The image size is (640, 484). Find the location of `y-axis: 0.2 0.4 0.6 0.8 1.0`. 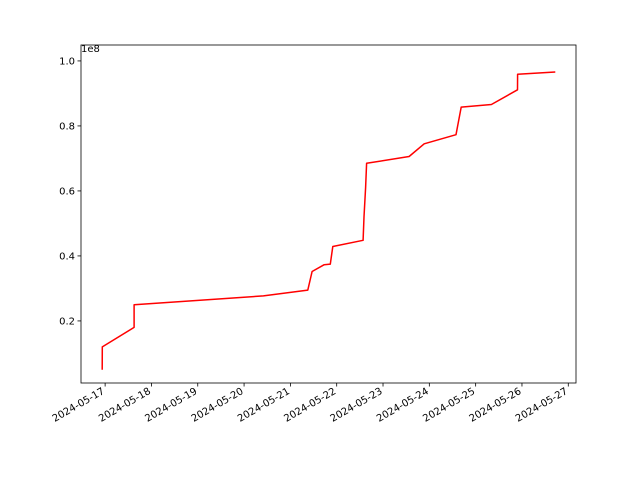

y-axis: 0.2 0.4 0.6 0.8 1.0 is located at coordinates (70, 191).